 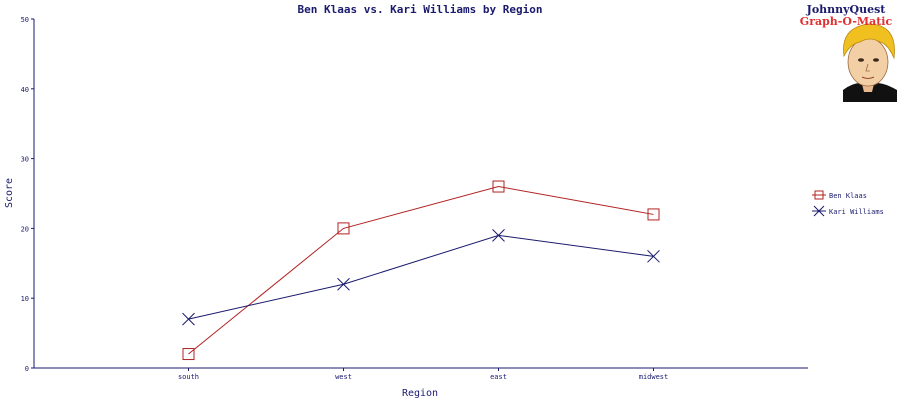 I want to click on x-axis-ticks: south west east midwest, so click(x=423, y=374).